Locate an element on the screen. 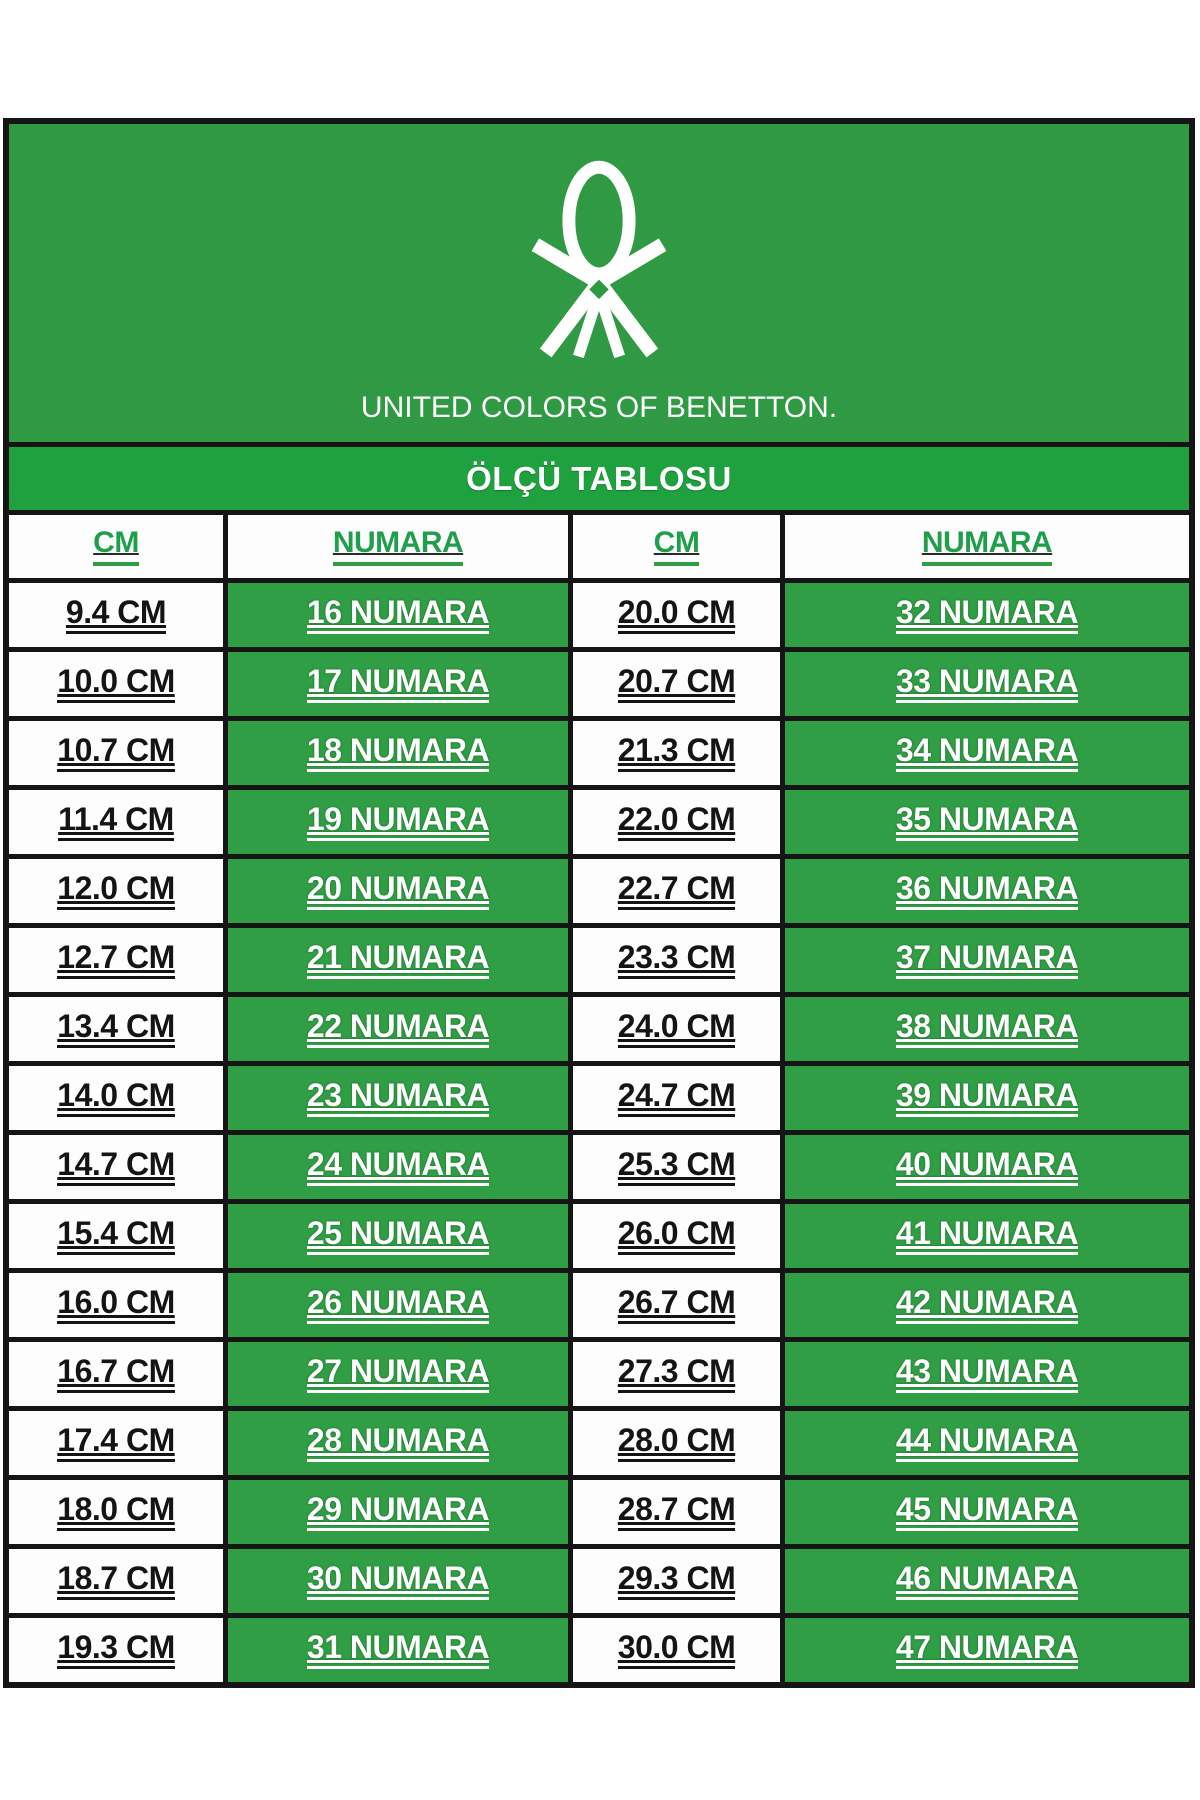 Image resolution: width=1200 pixels, height=1800 pixels. cm-value: 26.7 CM is located at coordinates (676, 1305).